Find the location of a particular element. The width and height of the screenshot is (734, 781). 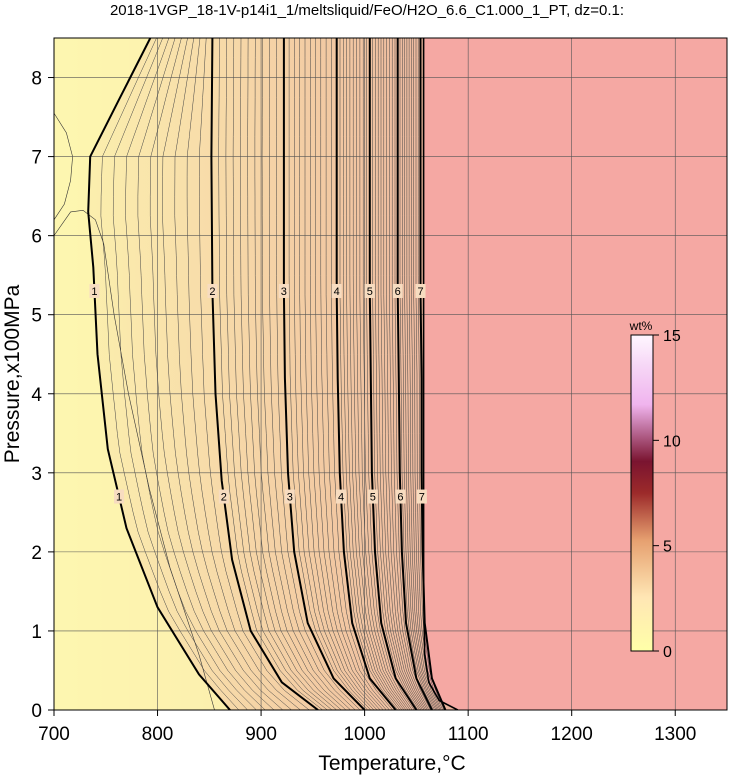

y-tick-label-0: 0 is located at coordinates (36, 711).